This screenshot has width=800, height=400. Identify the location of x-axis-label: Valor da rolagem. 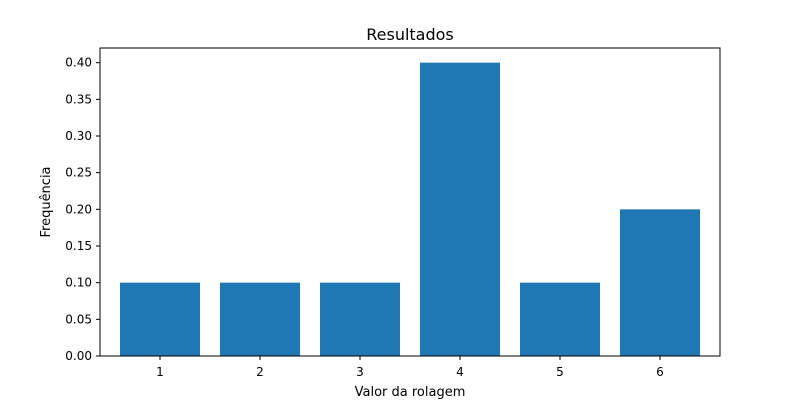
(410, 392).